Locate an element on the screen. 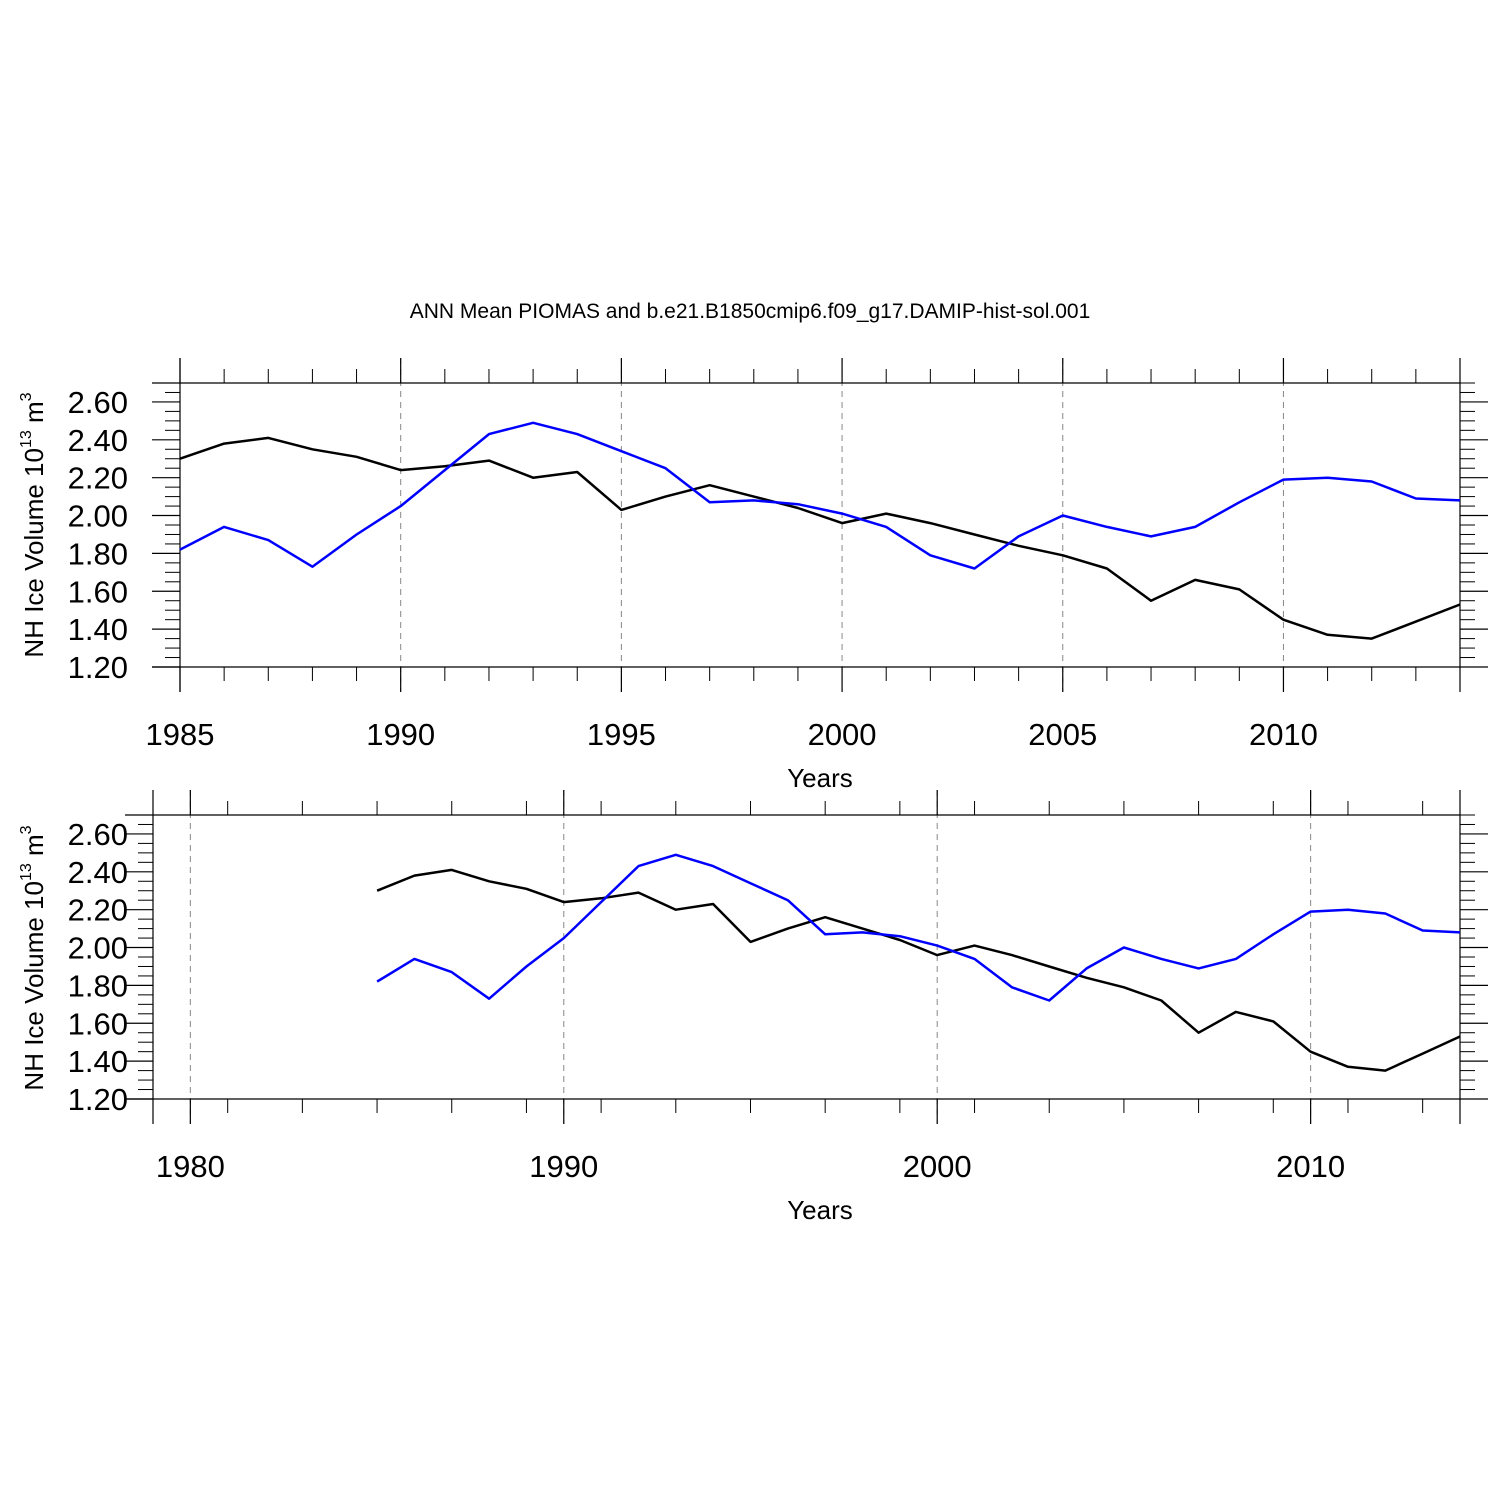 This screenshot has width=1500, height=1500. series-model-line-top is located at coordinates (820, 495).